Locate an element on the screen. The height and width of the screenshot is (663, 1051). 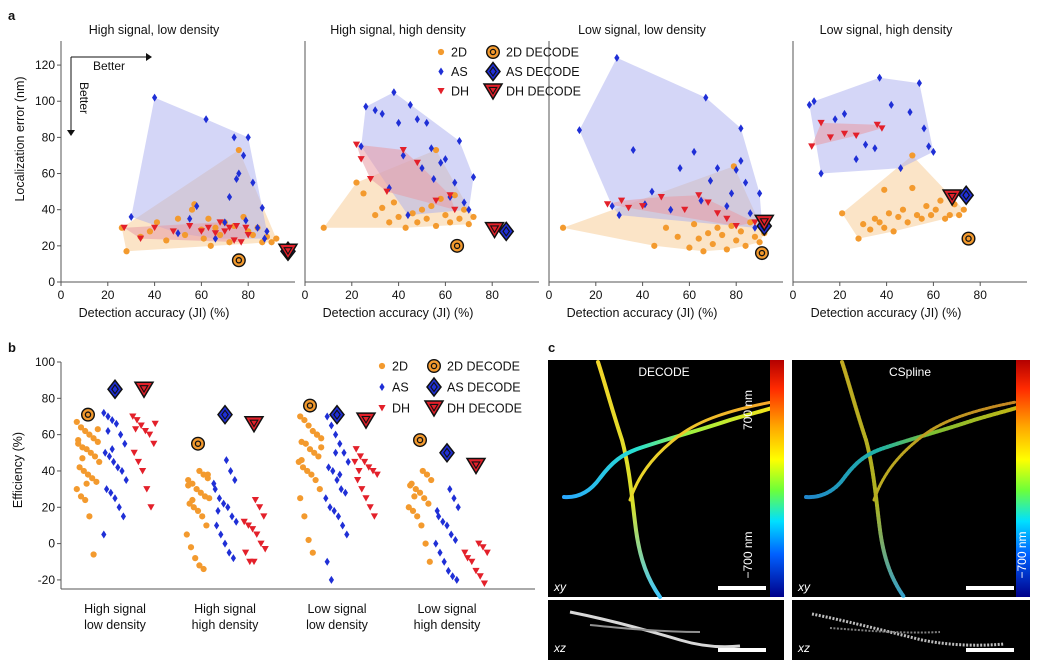
b-legend-label-dh-decode: DH DECODE is located at coordinates (484, 409).